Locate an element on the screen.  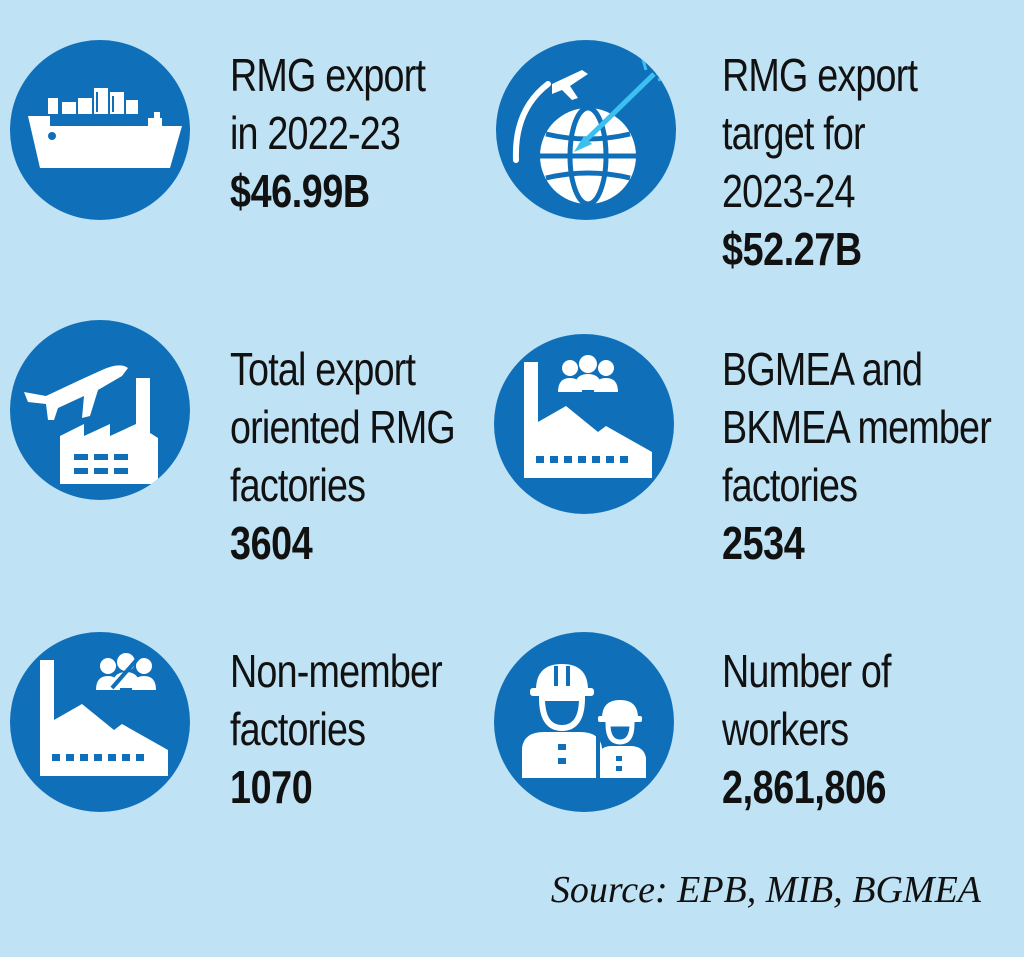
stat-label-line: BKMEA member is located at coordinates (857, 427).